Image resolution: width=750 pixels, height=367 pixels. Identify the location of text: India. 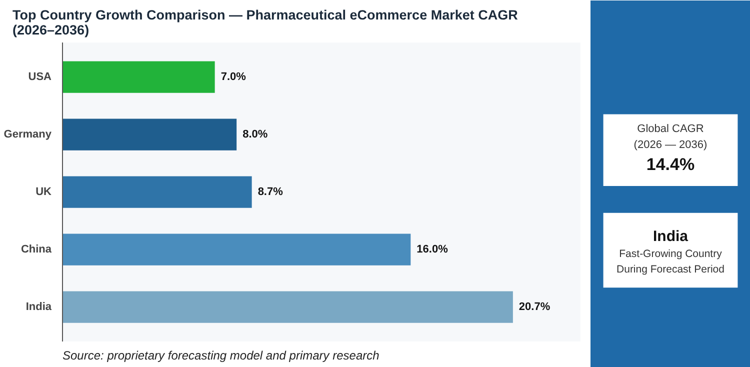
(671, 236).